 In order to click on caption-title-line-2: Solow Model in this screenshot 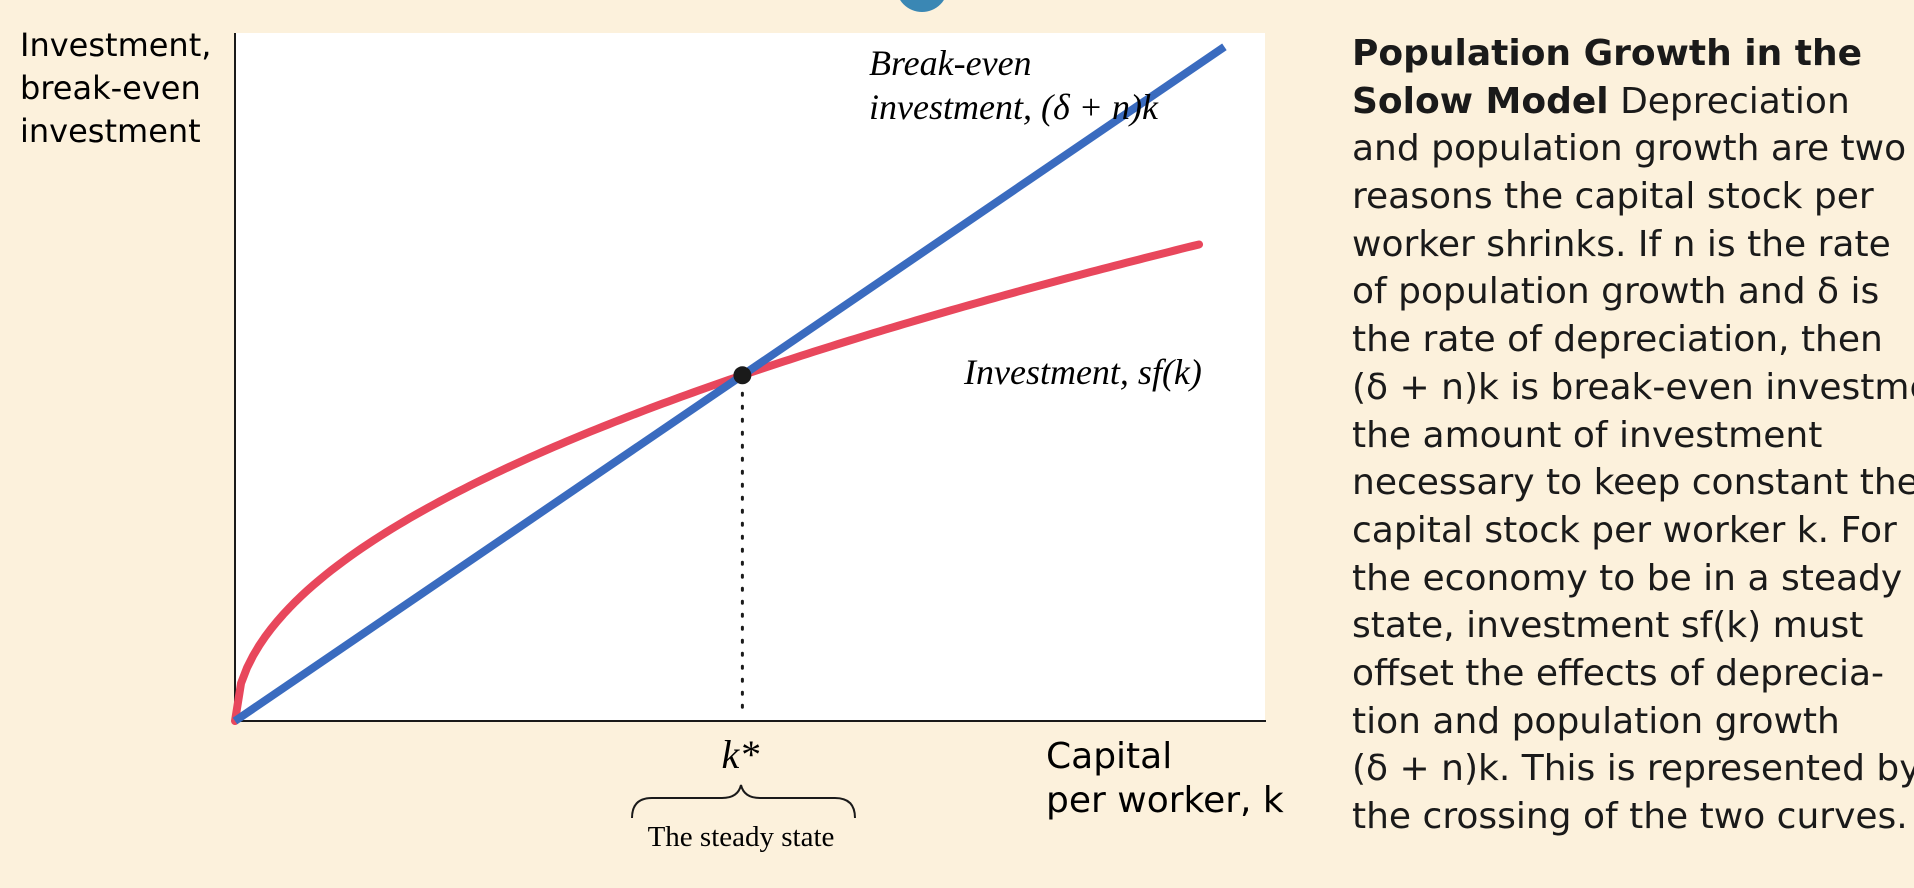, I will do `click(1480, 101)`.